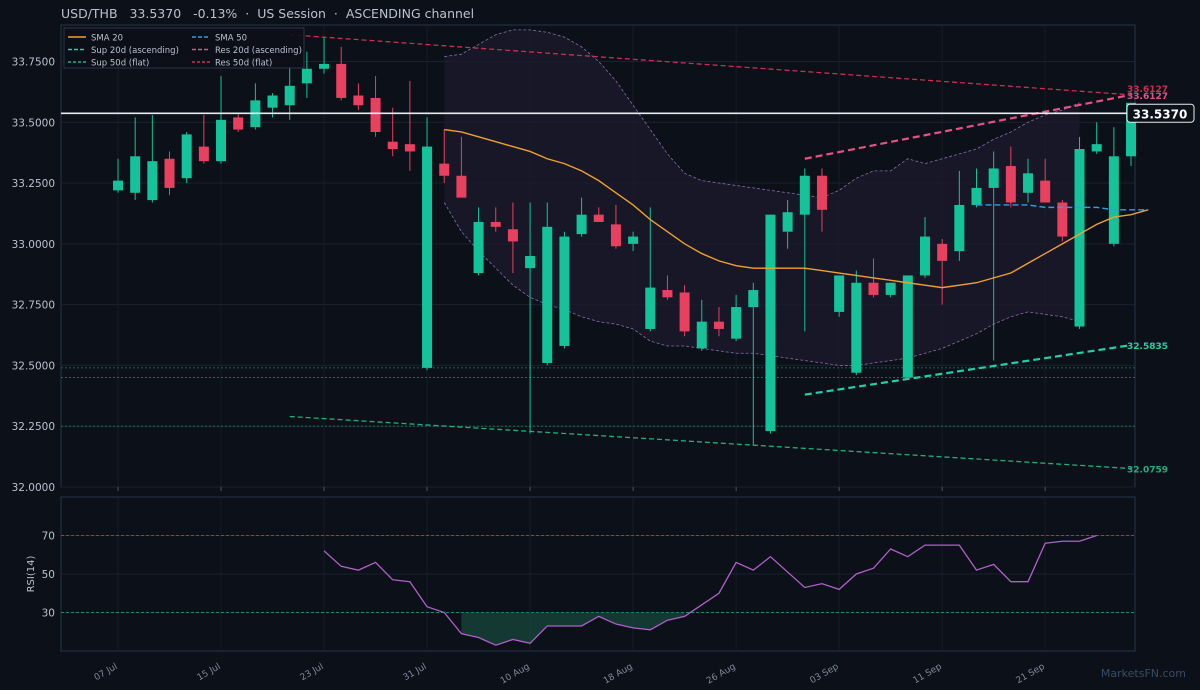 The width and height of the screenshot is (1200, 690). Describe the element at coordinates (243, 64) in the screenshot. I see `legend-label: Res 50d (flat)` at that location.